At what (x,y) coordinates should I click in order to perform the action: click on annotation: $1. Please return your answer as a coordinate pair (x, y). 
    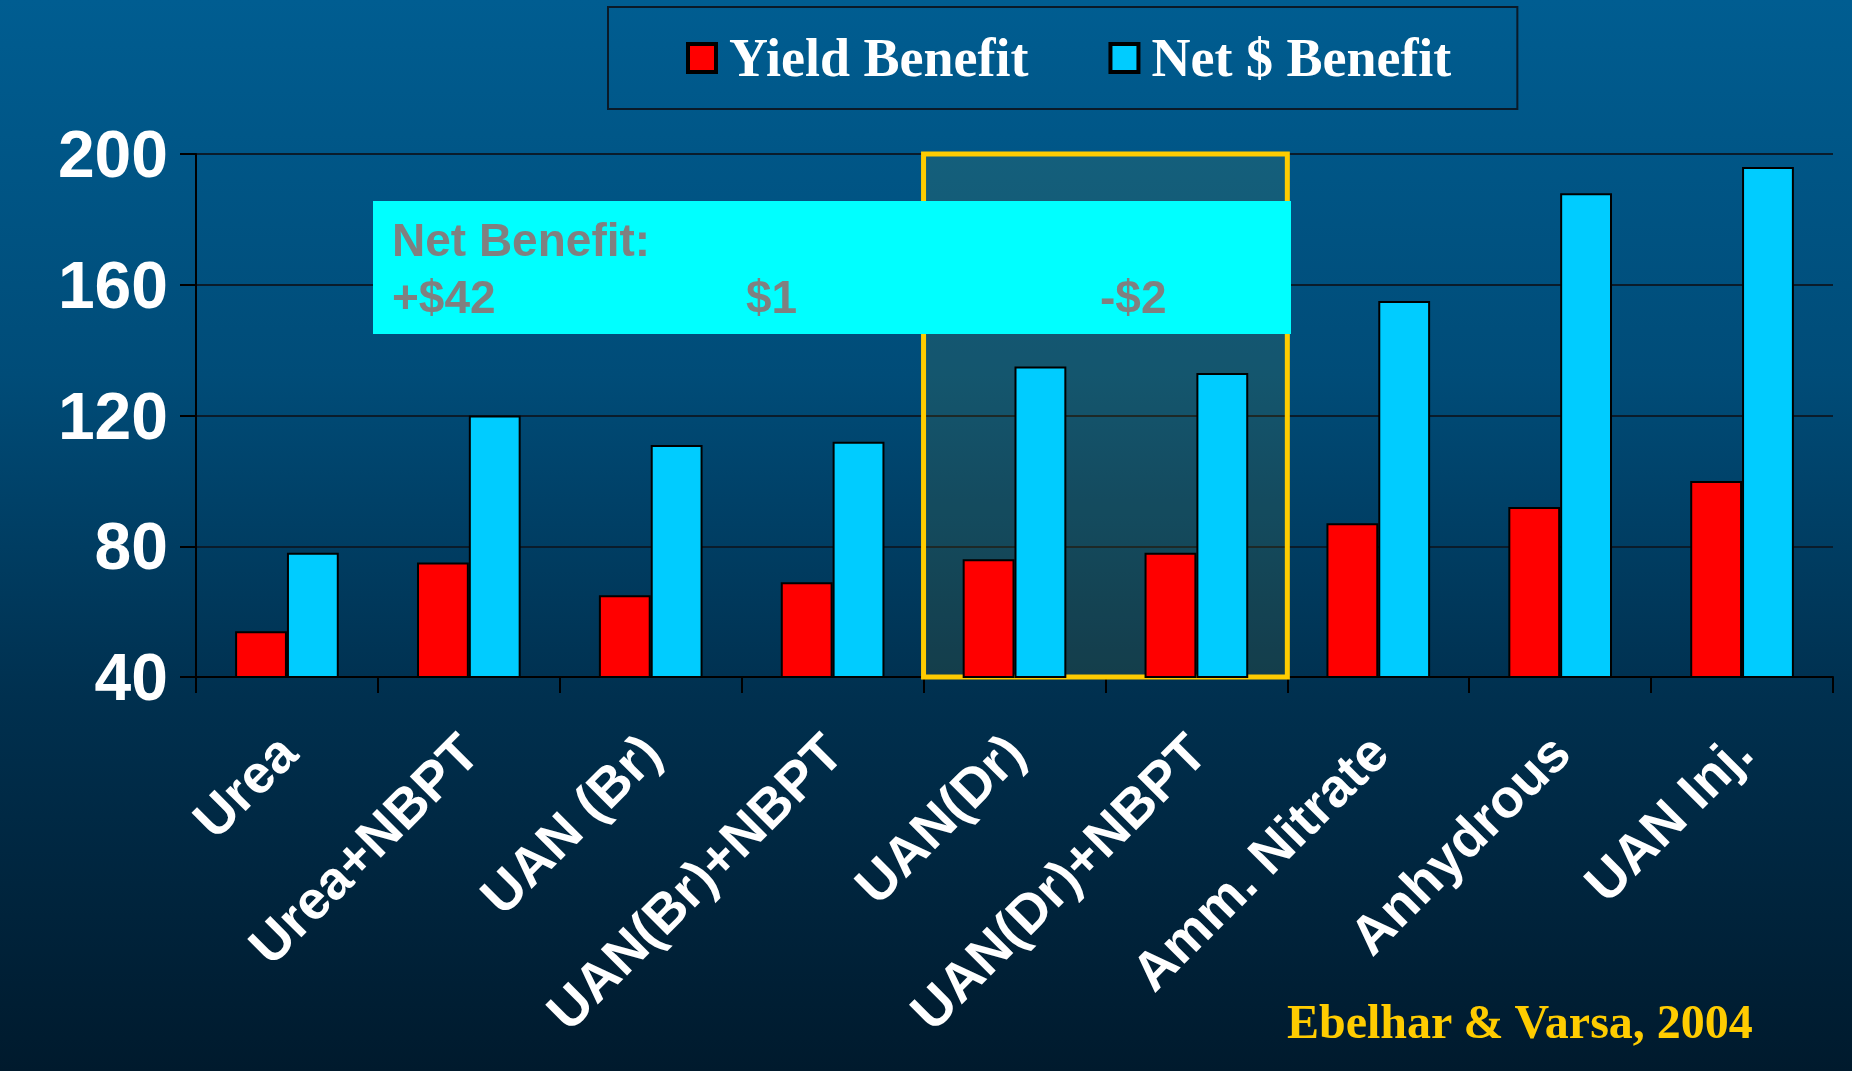
    Looking at the image, I should click on (772, 297).